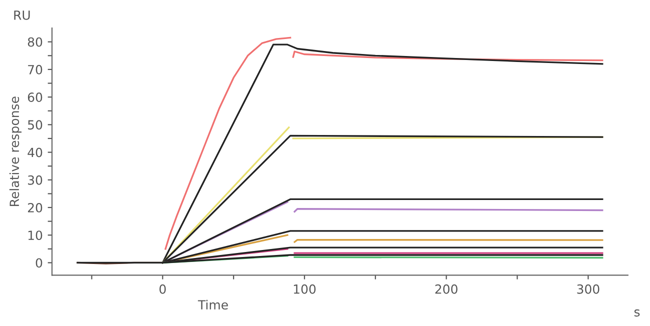 This screenshot has height=326, width=650. I want to click on text: RU, so click(22, 15).